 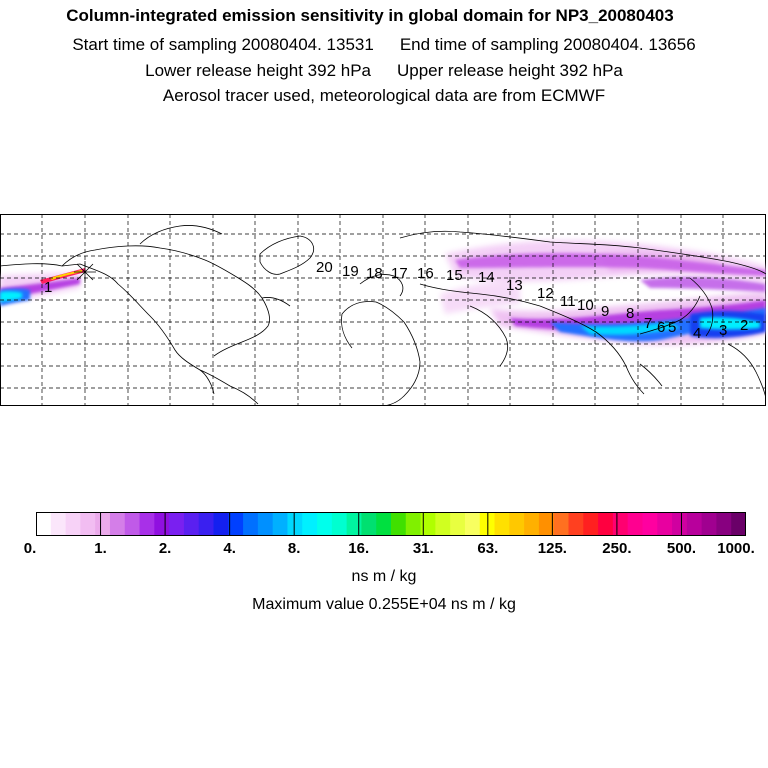 What do you see at coordinates (384, 576) in the screenshot?
I see `colorbar-unit: ns m / kg` at bounding box center [384, 576].